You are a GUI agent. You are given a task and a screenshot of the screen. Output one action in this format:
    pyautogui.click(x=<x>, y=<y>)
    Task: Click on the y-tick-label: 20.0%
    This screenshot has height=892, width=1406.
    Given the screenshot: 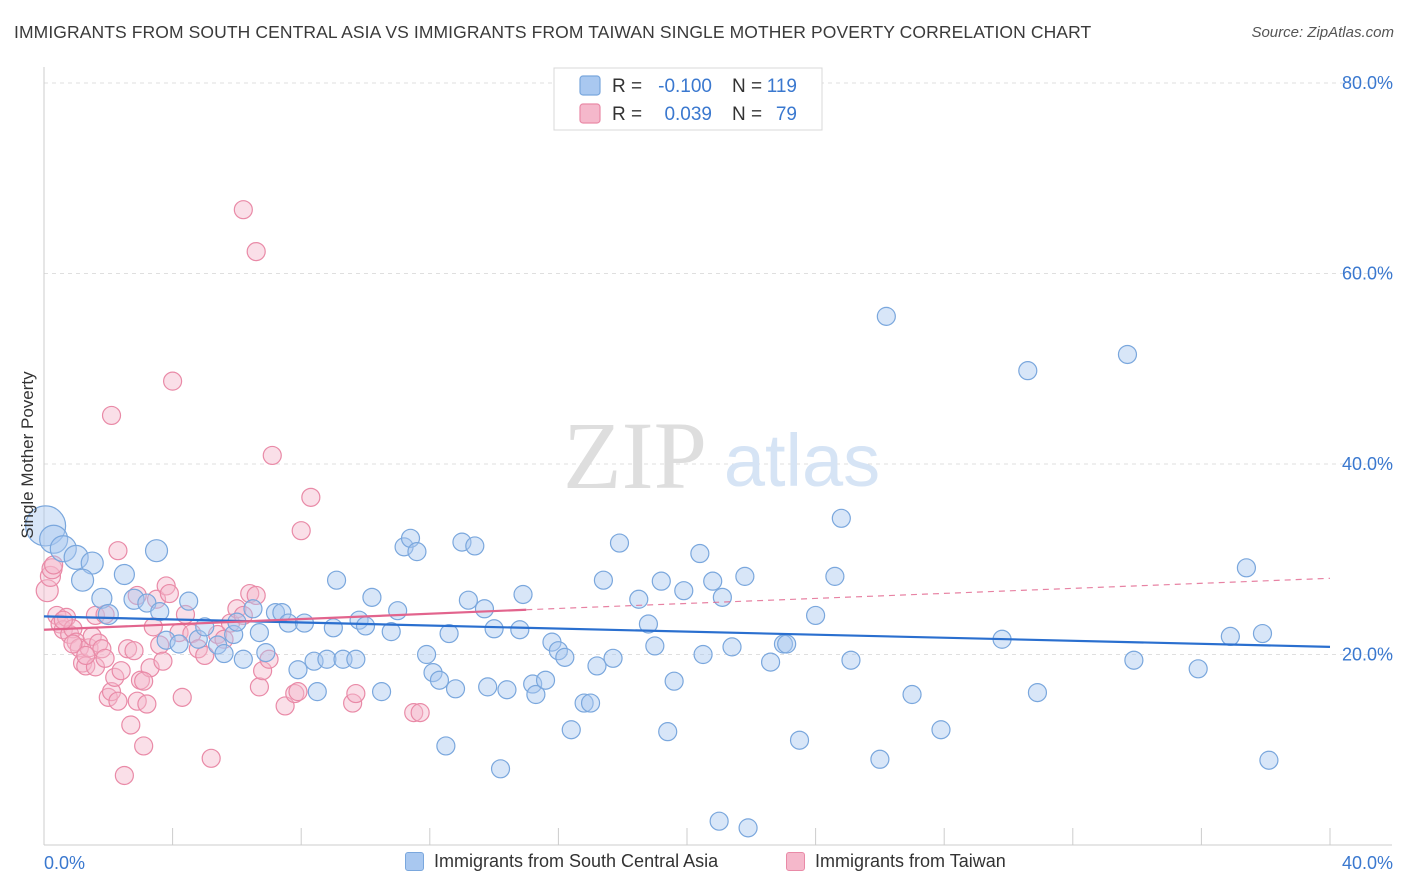 What is the action you would take?
    pyautogui.click(x=1367, y=655)
    